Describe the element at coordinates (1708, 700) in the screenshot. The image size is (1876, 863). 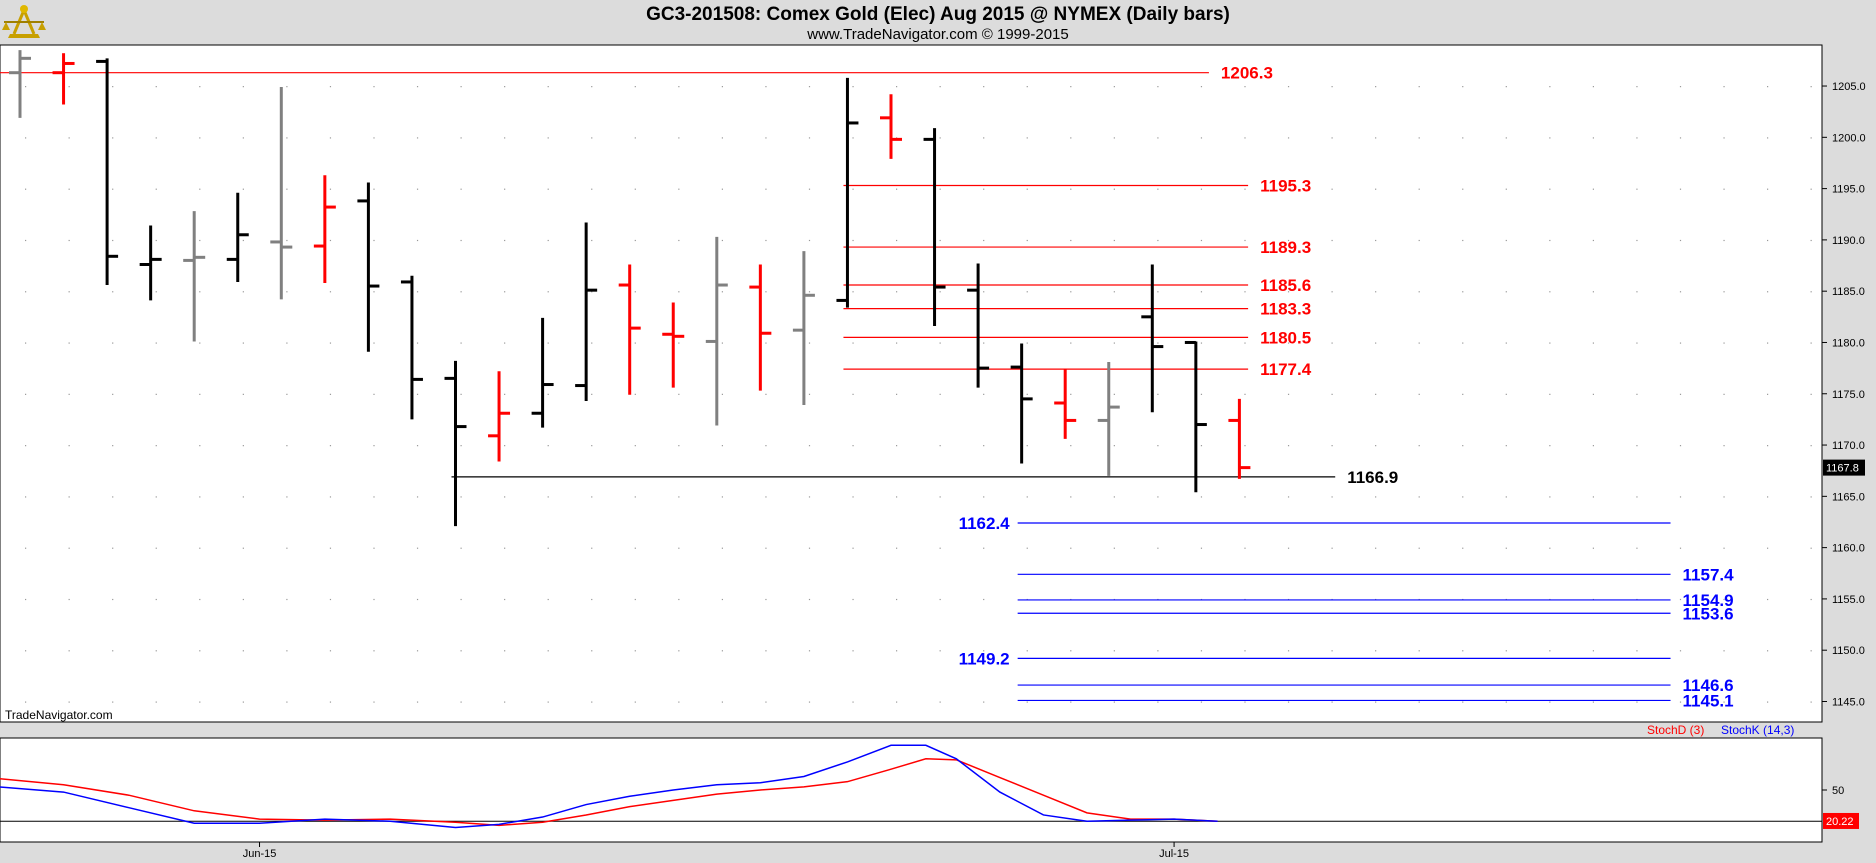
I see `level-label: 1145.1` at that location.